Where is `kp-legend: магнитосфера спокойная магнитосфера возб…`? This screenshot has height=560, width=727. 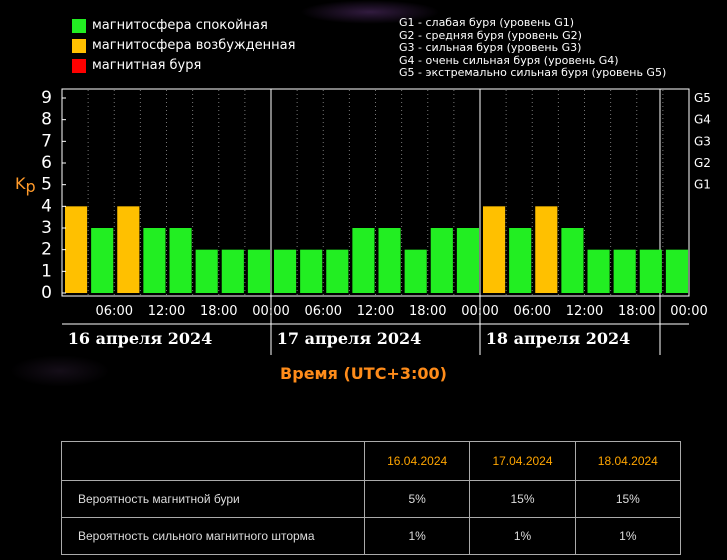
kp-legend: магнитосфера спокойная магнитосфера возб… is located at coordinates (183, 46).